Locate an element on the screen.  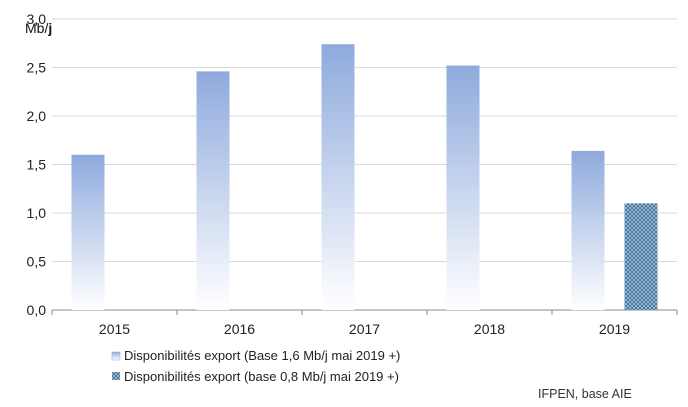
x-tick-label: 2017 is located at coordinates (364, 329).